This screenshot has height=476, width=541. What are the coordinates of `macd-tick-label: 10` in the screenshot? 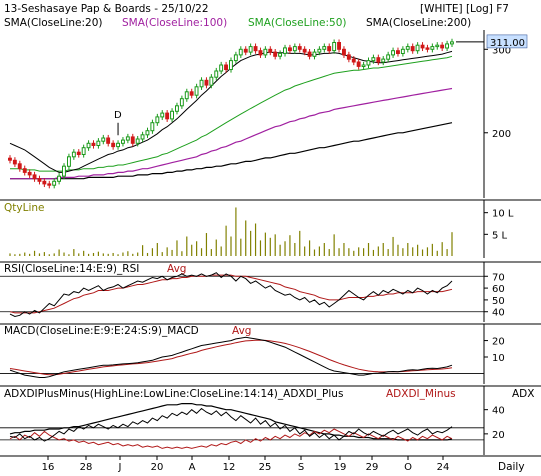 It's located at (498, 358).